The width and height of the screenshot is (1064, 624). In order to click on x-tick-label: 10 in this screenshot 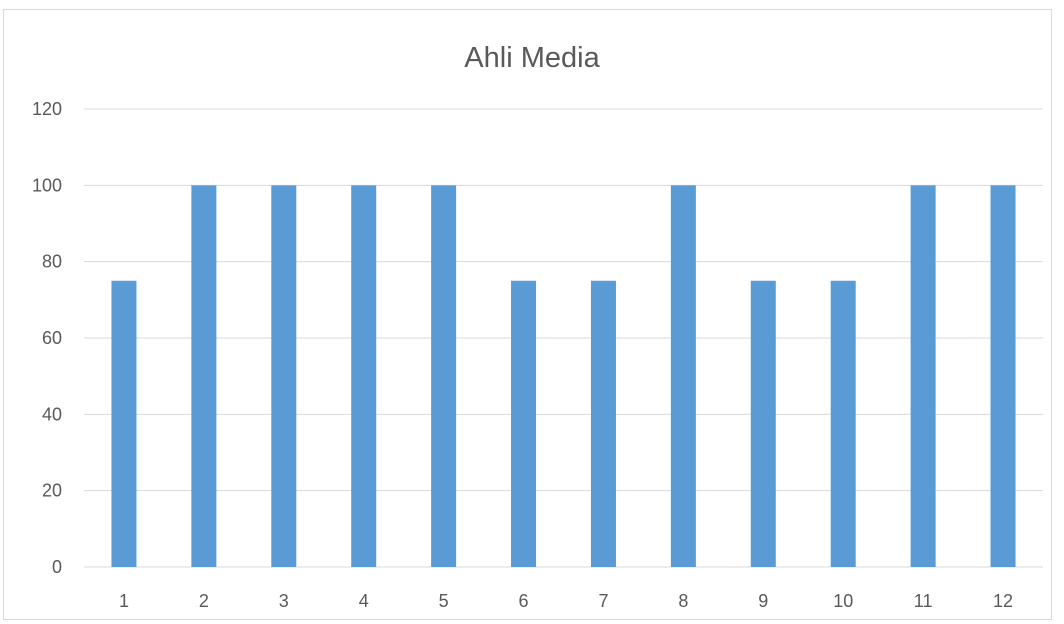, I will do `click(843, 601)`.